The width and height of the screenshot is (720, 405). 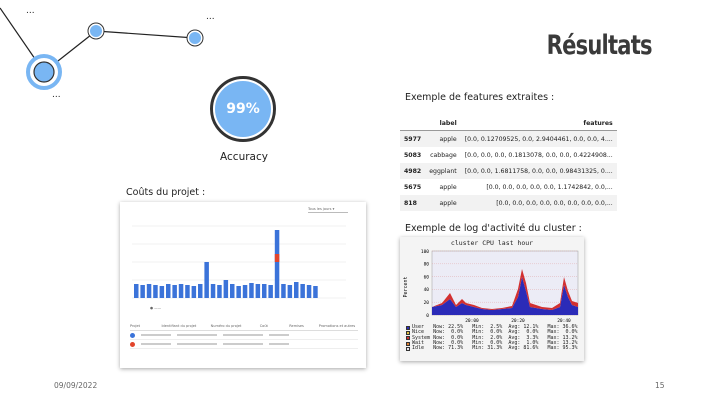 I want to click on features-header-index, so click(x=413, y=123).